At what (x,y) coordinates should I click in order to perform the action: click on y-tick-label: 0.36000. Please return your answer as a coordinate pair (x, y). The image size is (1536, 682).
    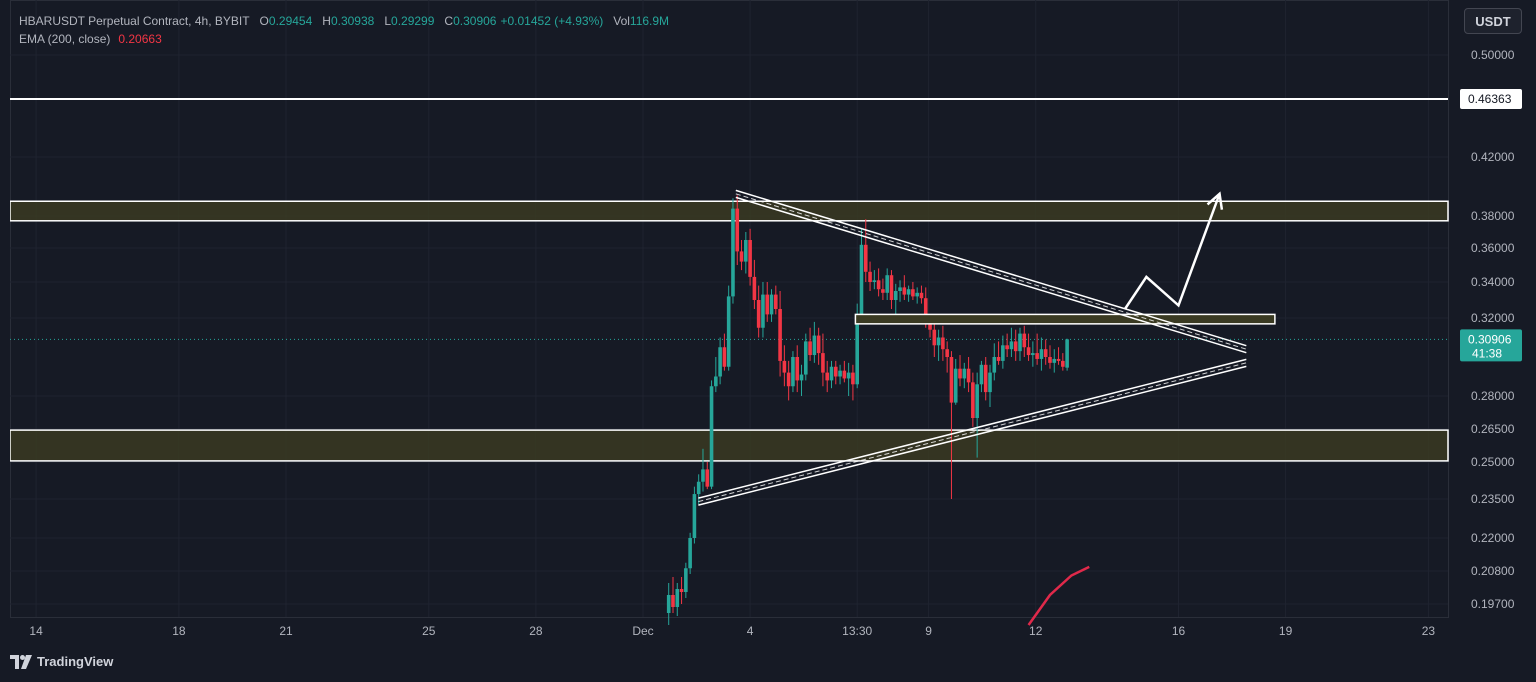
    Looking at the image, I should click on (1493, 248).